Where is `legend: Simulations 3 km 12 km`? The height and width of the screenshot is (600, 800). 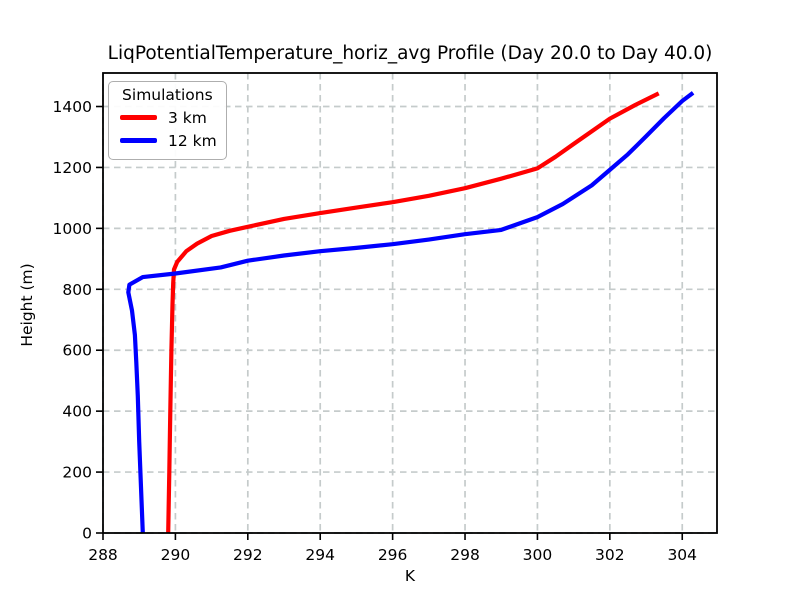
legend: Simulations 3 km 12 km is located at coordinates (167, 120).